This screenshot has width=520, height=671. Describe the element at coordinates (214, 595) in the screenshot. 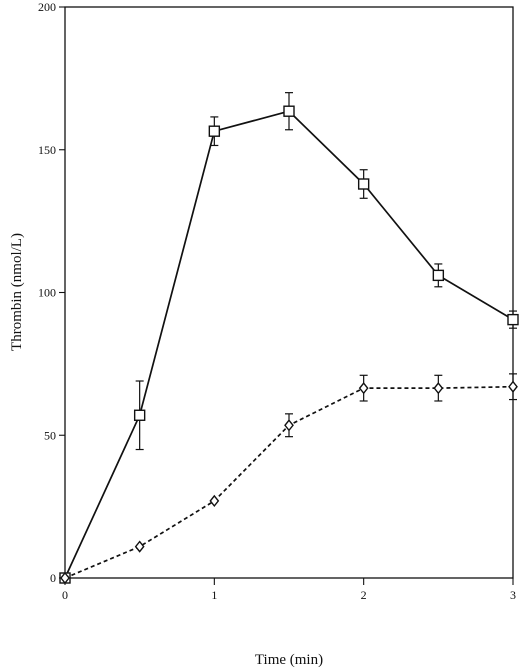

I see `x-tick-label: 1` at that location.